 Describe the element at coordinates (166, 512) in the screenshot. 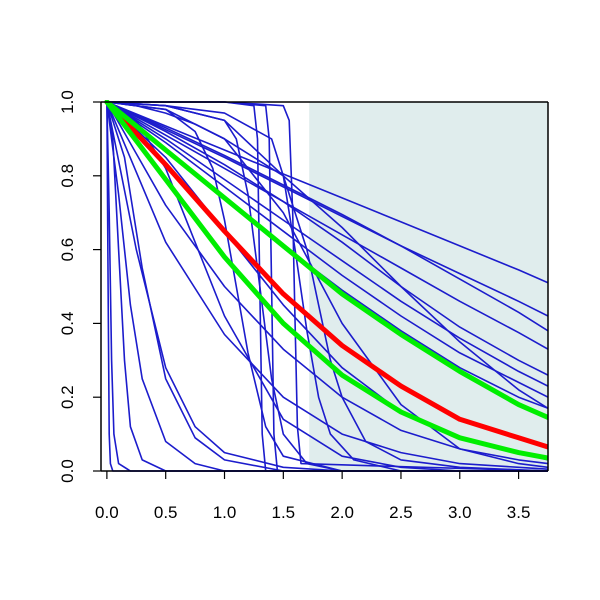

I see `x-tick-label: 0.5` at that location.